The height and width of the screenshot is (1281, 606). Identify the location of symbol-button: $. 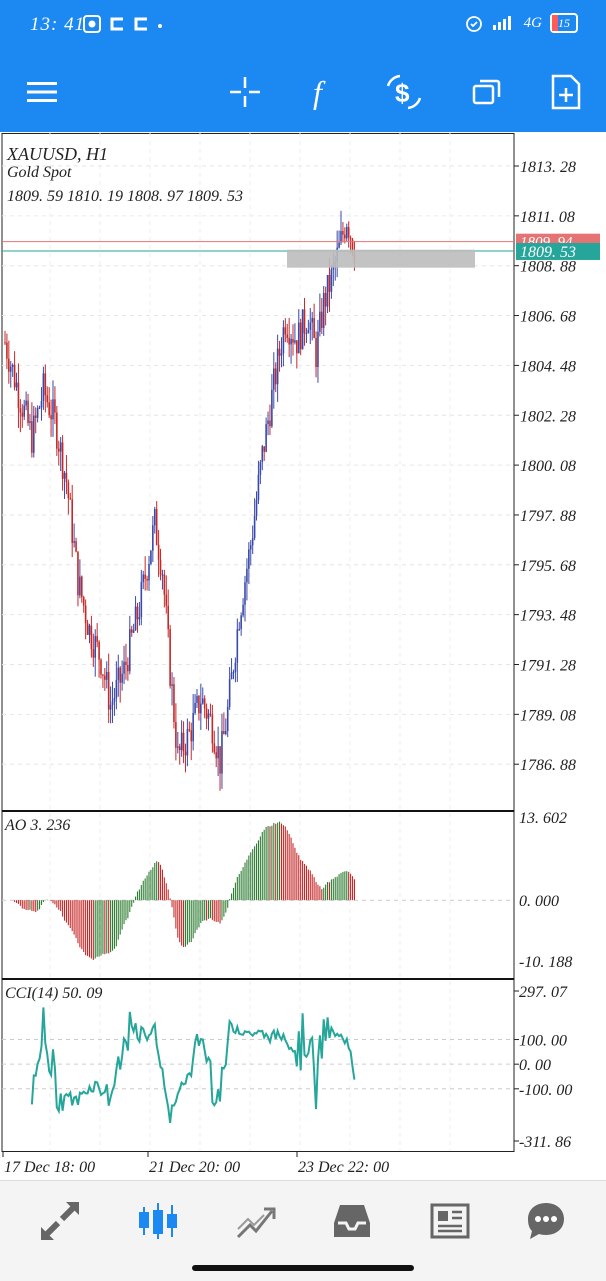
(404, 92).